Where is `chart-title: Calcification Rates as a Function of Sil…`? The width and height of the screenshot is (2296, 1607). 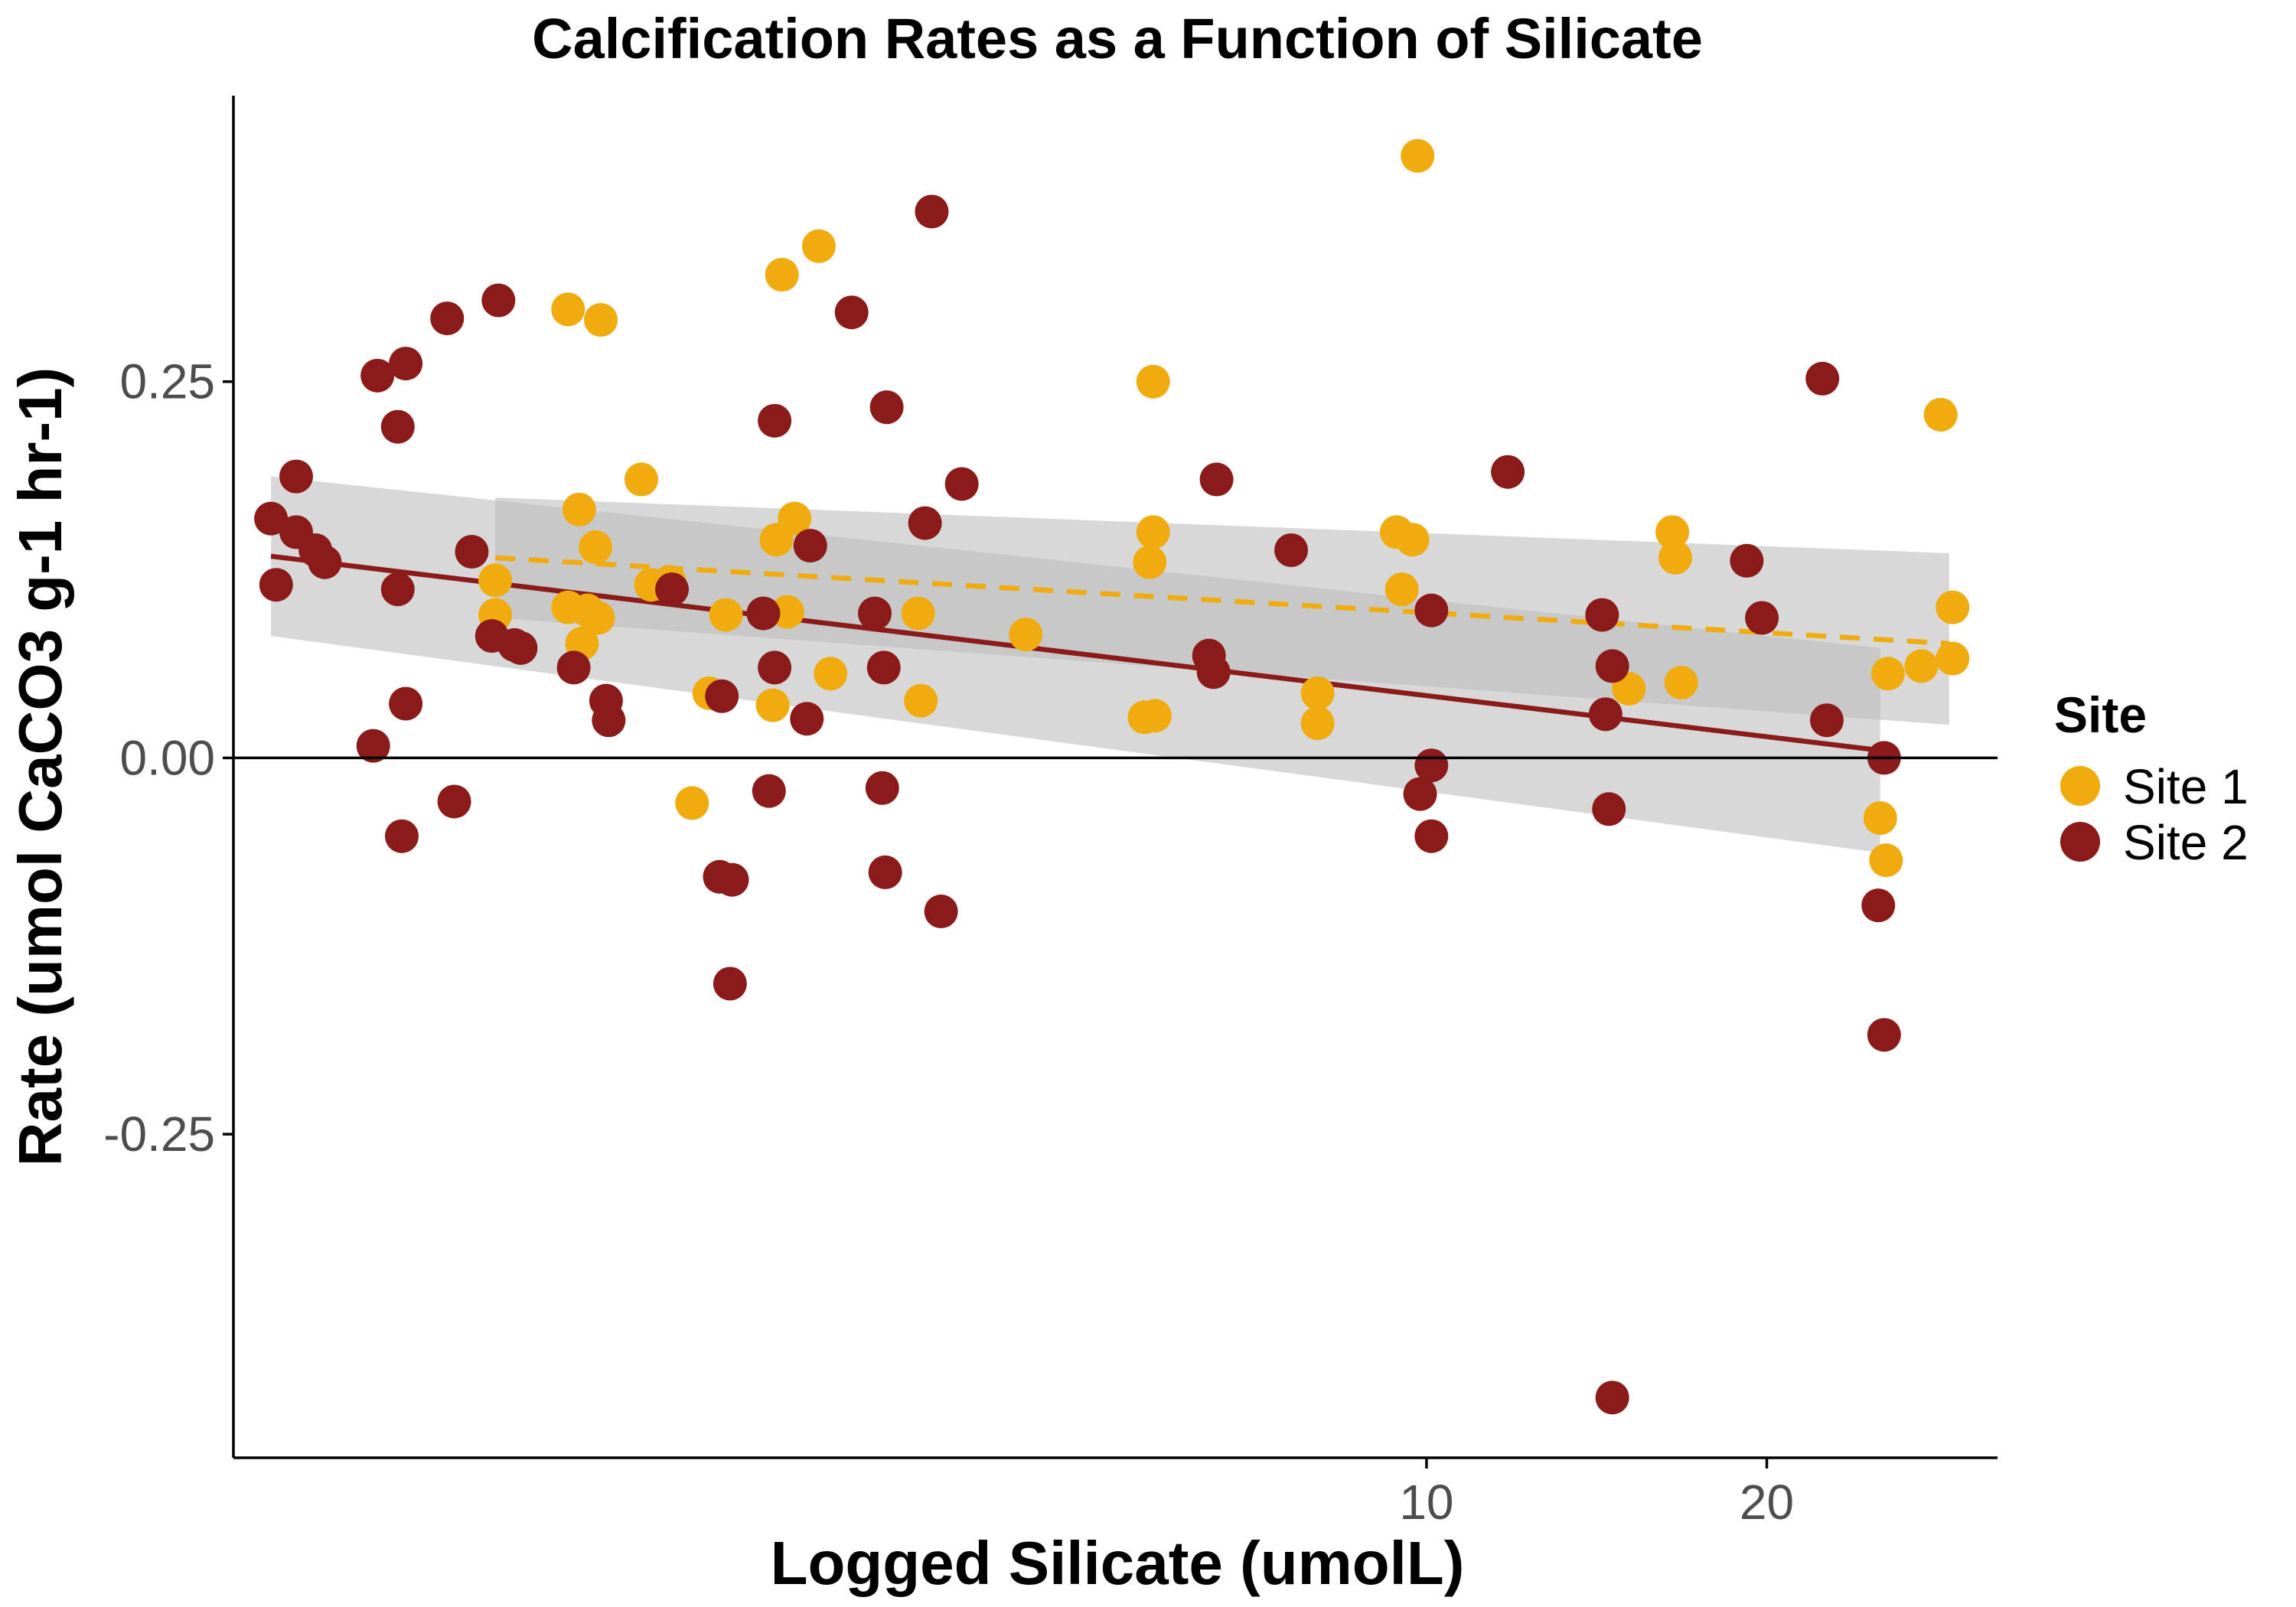
chart-title: Calcification Rates as a Function of Sil… is located at coordinates (1117, 38).